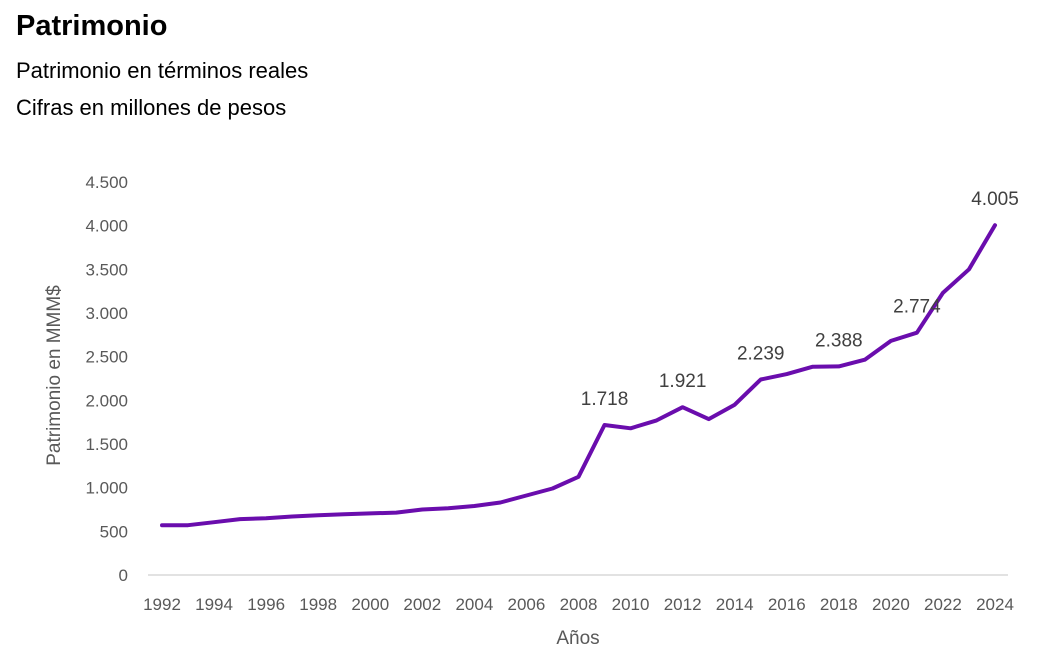 This screenshot has width=1049, height=662. Describe the element at coordinates (577, 638) in the screenshot. I see `x-axis-label: Años` at that location.